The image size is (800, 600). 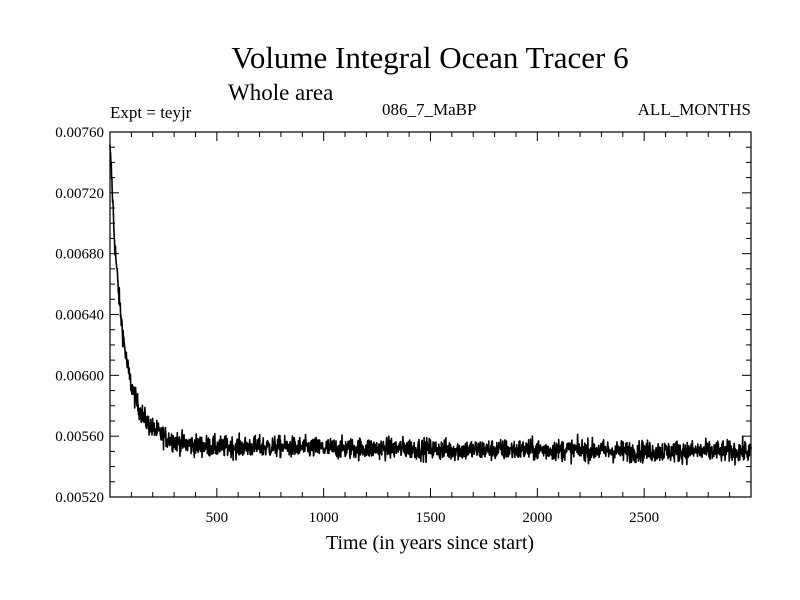 I want to click on x-axis-label: Time (in years since start), so click(x=430, y=543).